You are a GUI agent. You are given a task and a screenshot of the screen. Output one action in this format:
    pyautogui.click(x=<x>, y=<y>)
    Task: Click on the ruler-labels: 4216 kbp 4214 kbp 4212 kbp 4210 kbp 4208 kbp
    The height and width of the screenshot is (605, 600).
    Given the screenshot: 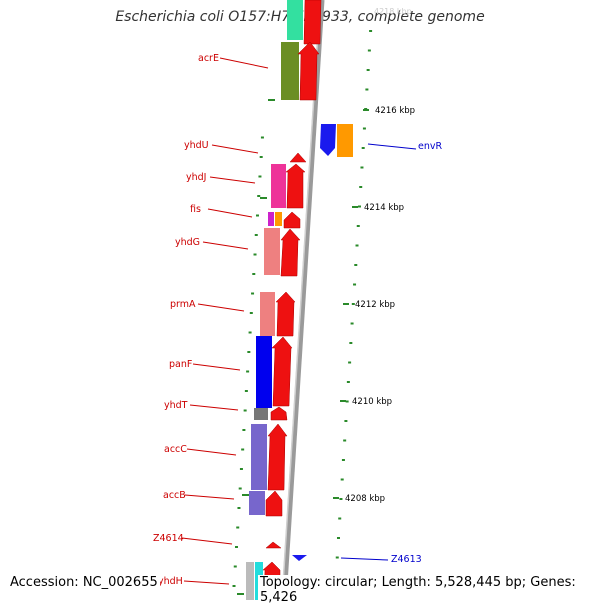 What is the action you would take?
    pyautogui.click(x=374, y=305)
    